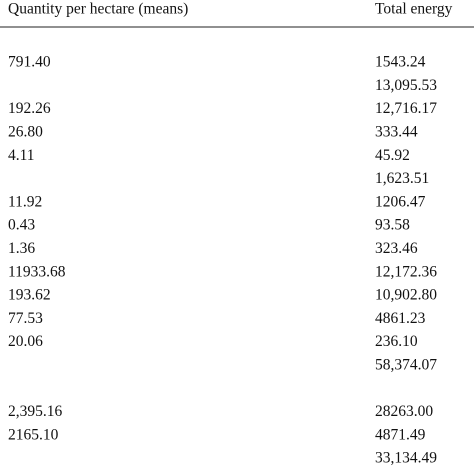 The image size is (474, 474). What do you see at coordinates (25, 318) in the screenshot?
I see `table-cell: 77.53` at bounding box center [25, 318].